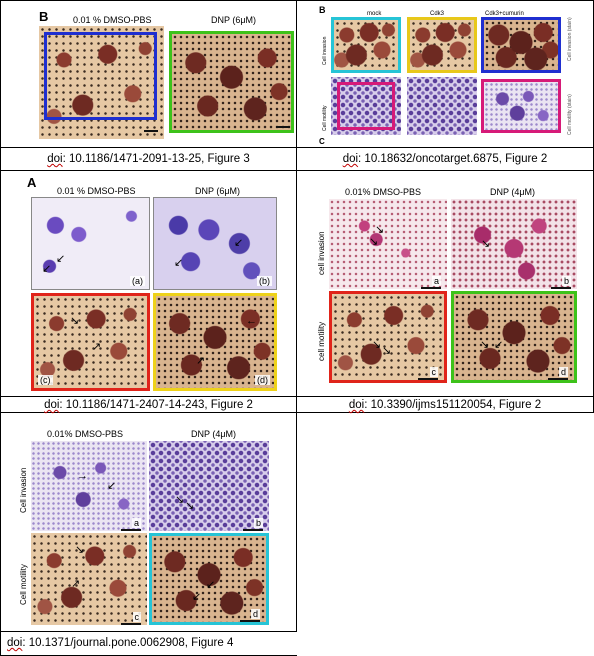  Describe the element at coordinates (262, 380) in the screenshot. I see `sublabel-d: (d)` at that location.